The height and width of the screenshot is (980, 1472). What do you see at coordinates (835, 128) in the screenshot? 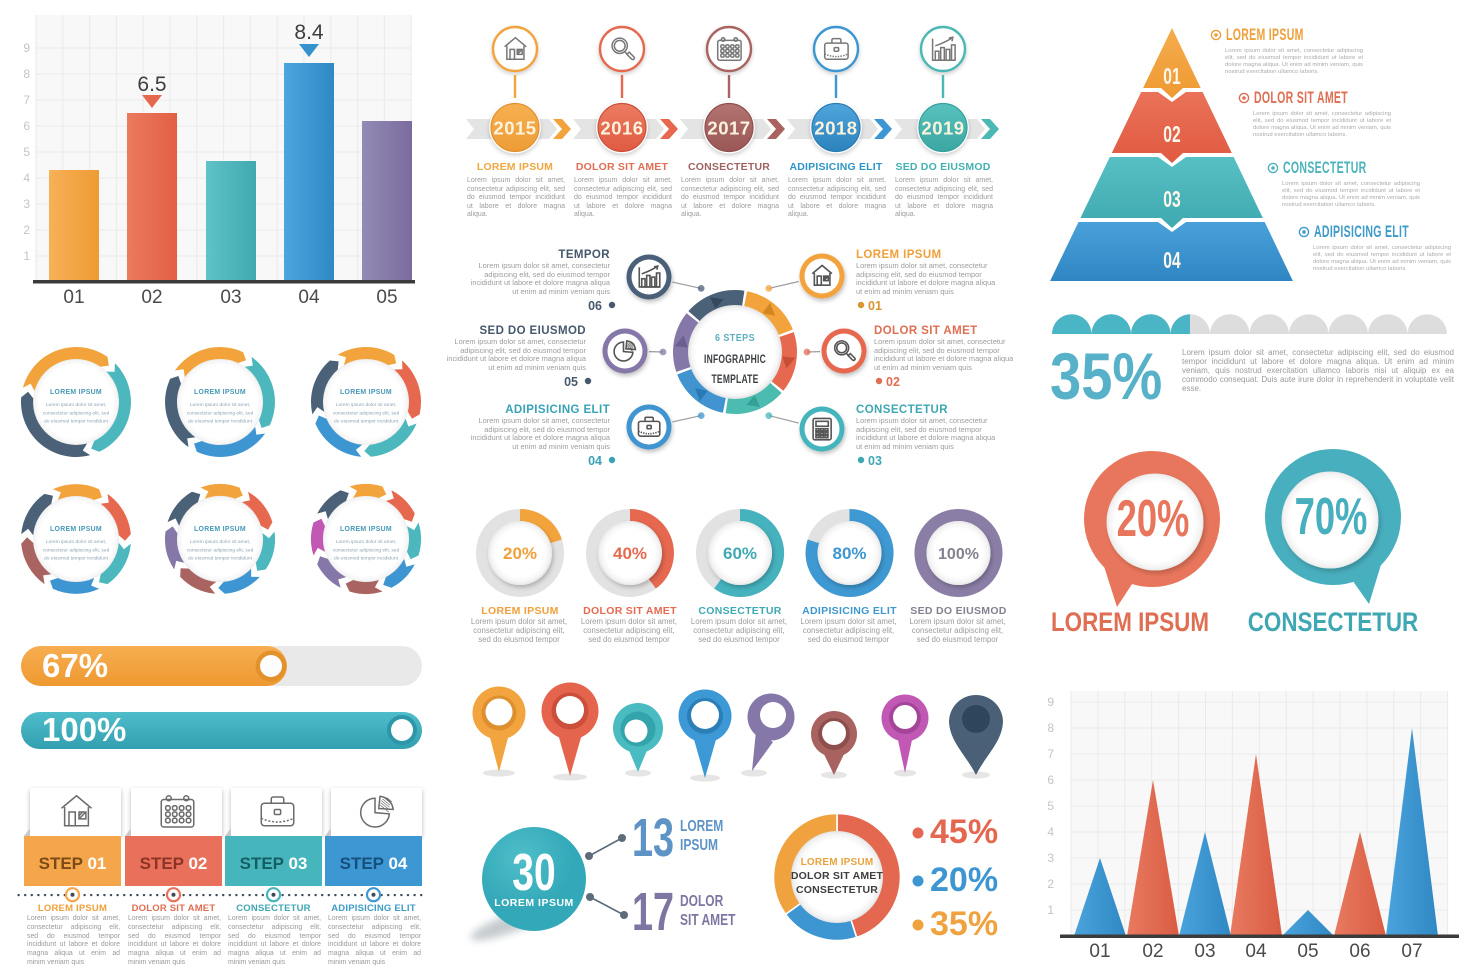
I see `svg-text: 2018` at bounding box center [835, 128].